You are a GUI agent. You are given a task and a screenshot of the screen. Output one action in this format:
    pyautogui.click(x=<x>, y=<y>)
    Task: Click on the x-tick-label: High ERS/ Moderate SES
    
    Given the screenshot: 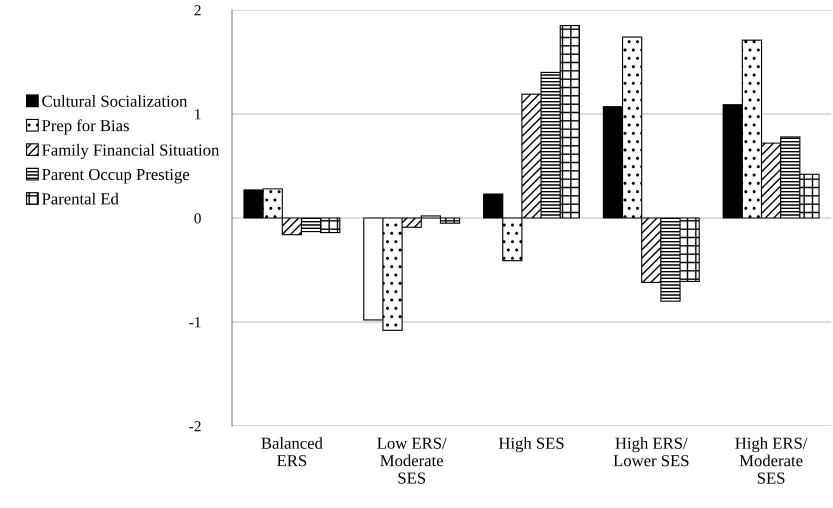 What is the action you would take?
    pyautogui.click(x=771, y=460)
    